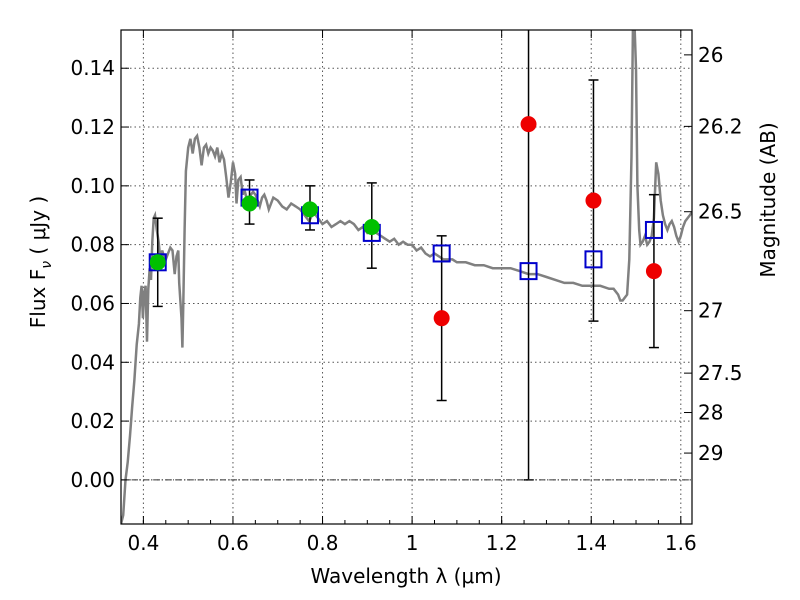 The image size is (800, 600). I want to click on y-tick-label: 0.00, so click(92, 480).